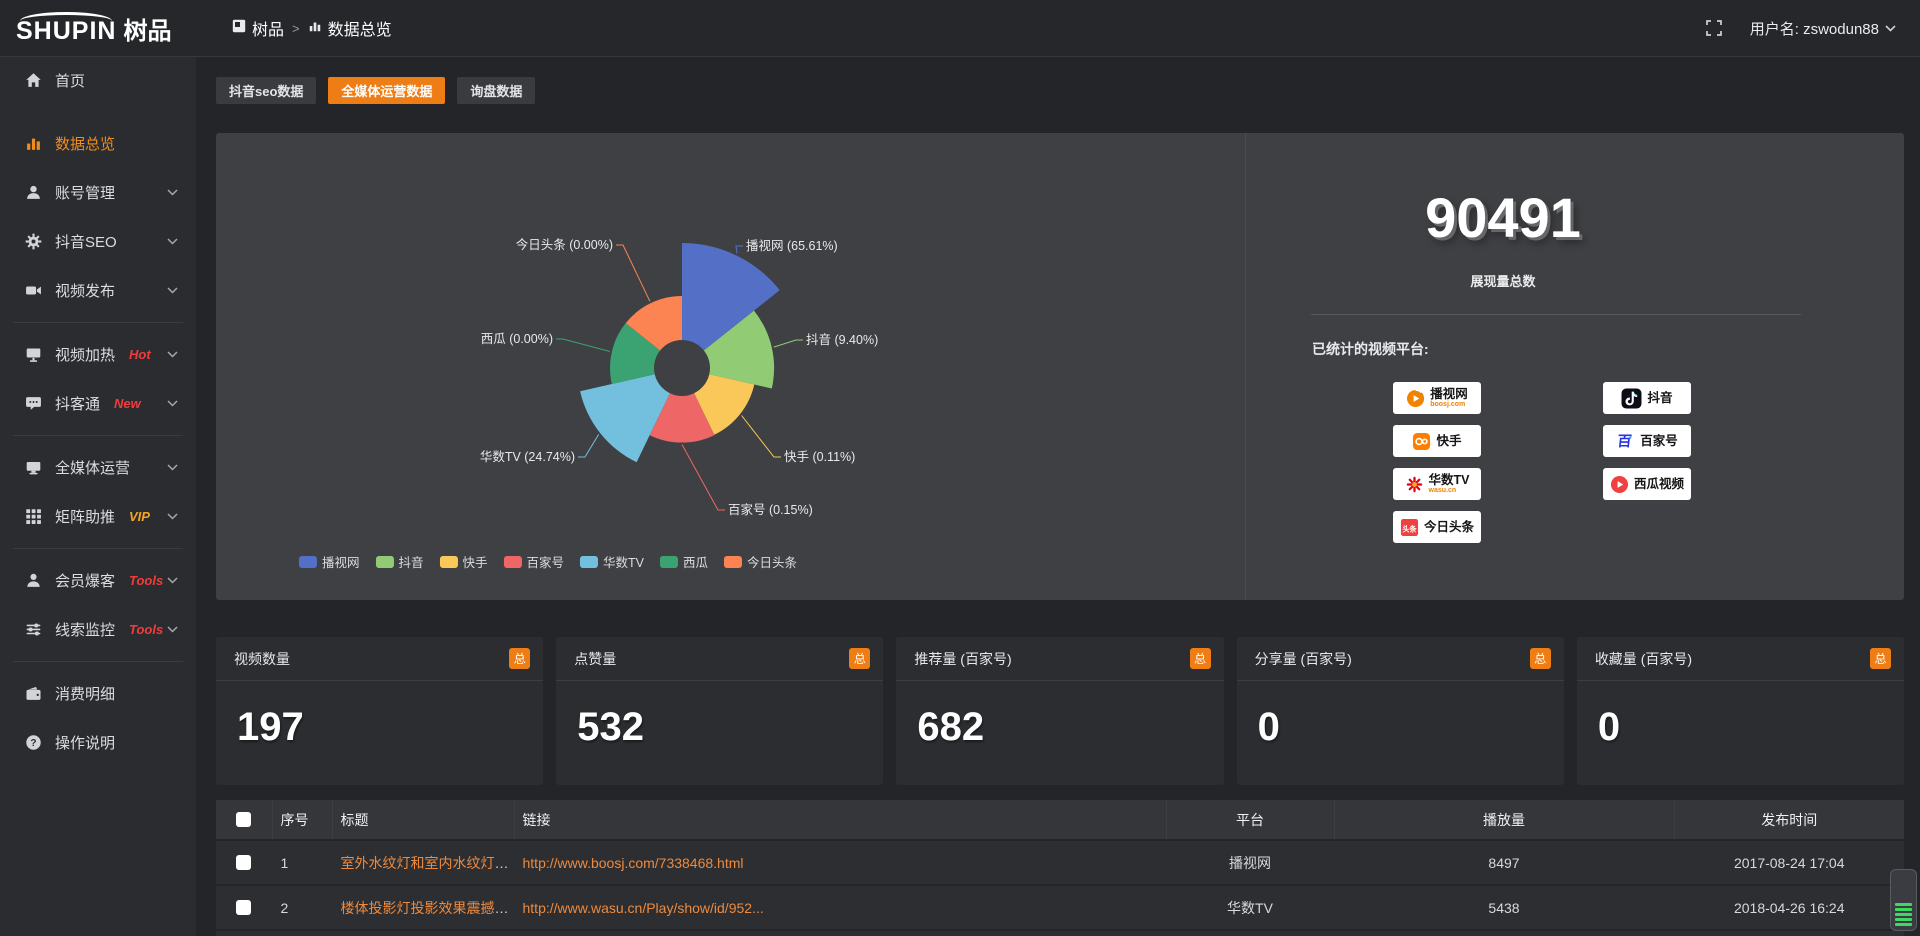  I want to click on legend-item-西瓜: 西瓜, so click(684, 561).